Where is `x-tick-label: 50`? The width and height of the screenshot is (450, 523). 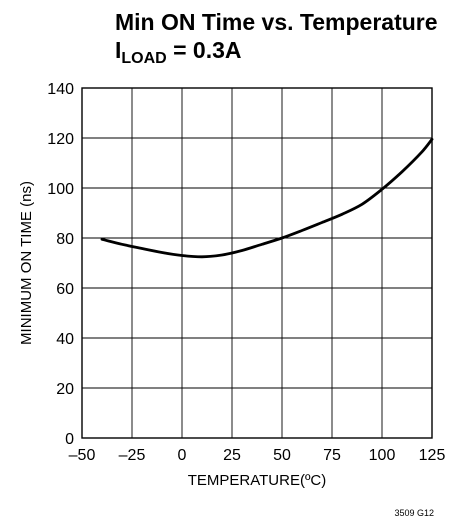
x-tick-label: 50 is located at coordinates (282, 455).